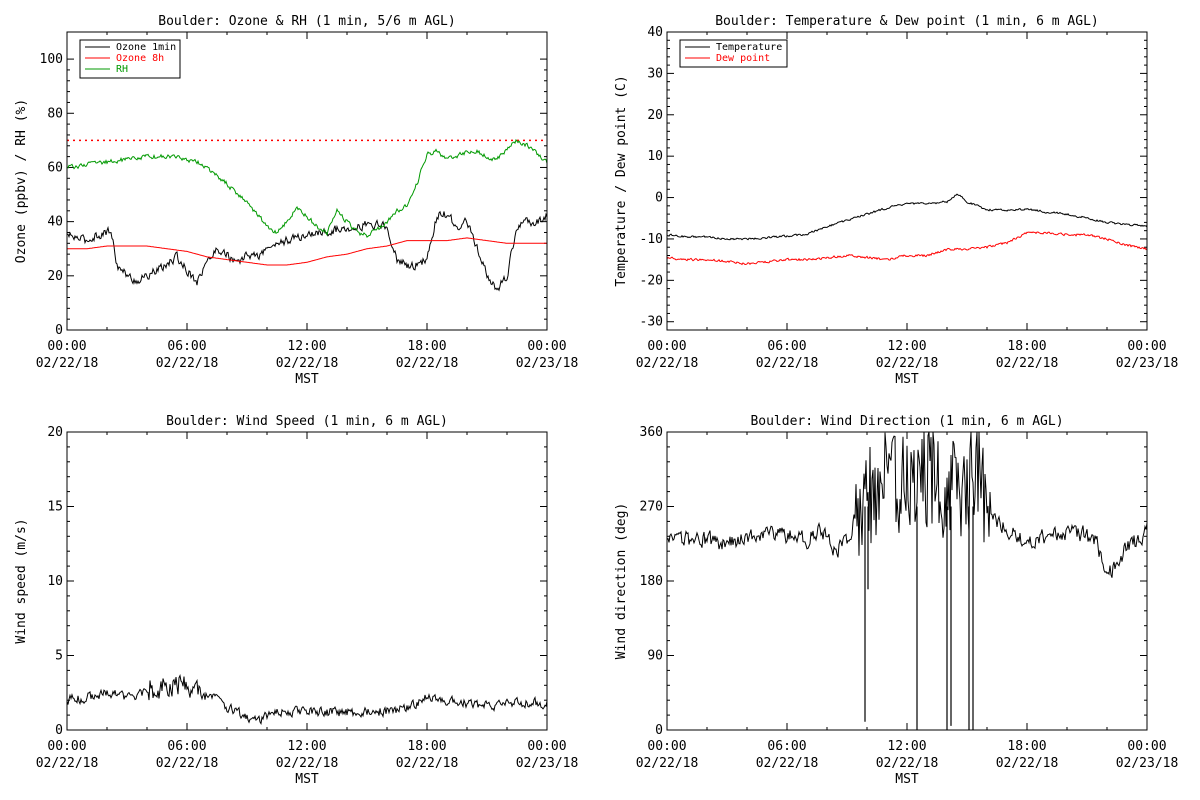  Describe the element at coordinates (621, 581) in the screenshot. I see `y-axis-label: Wind direction (deg)` at that location.